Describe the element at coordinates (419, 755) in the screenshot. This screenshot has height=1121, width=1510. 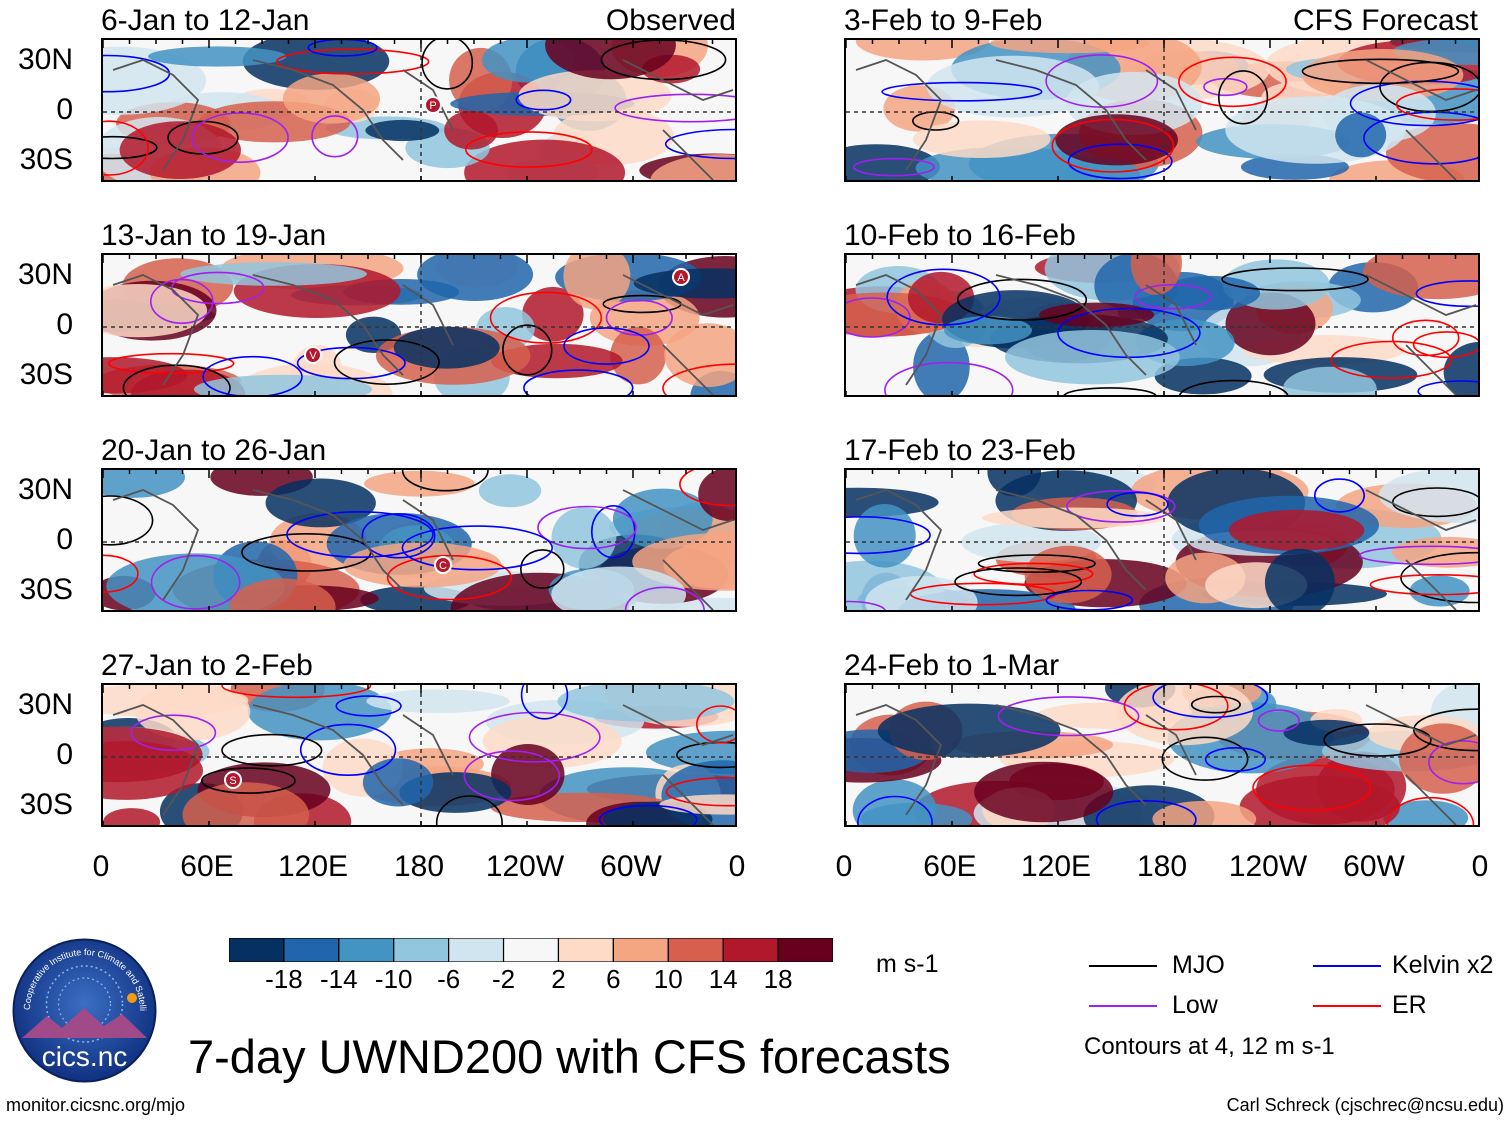
I see `map-panel: S` at that location.